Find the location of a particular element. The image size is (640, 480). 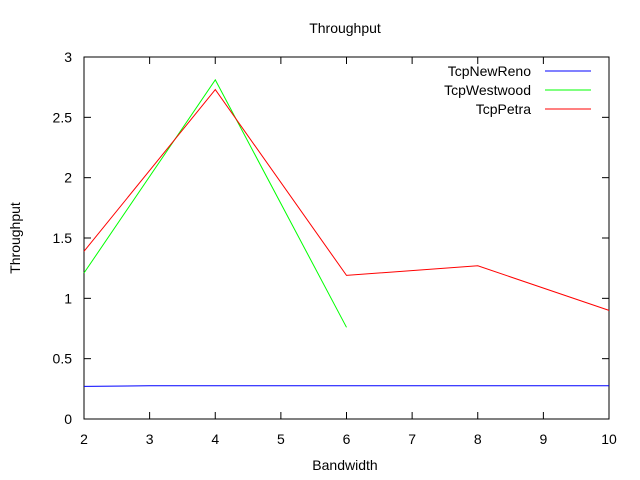

legend-label-tcpwestwood: TcpWestwood is located at coordinates (487, 90).